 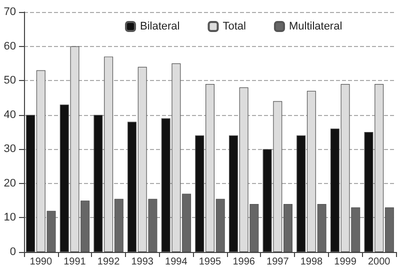 I want to click on y-tick-label: 70, so click(x=10, y=12).